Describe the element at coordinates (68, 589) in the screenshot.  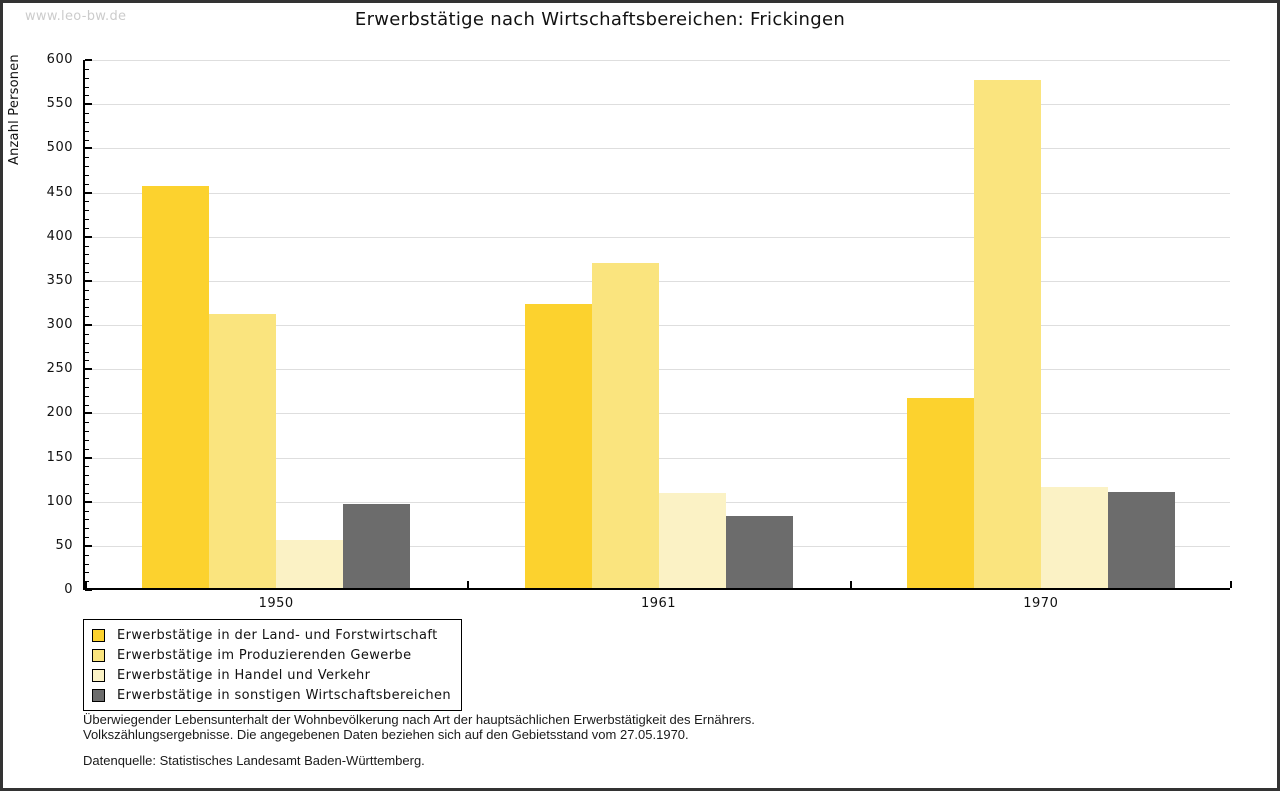
I see `y-tick-label-0: 0` at that location.